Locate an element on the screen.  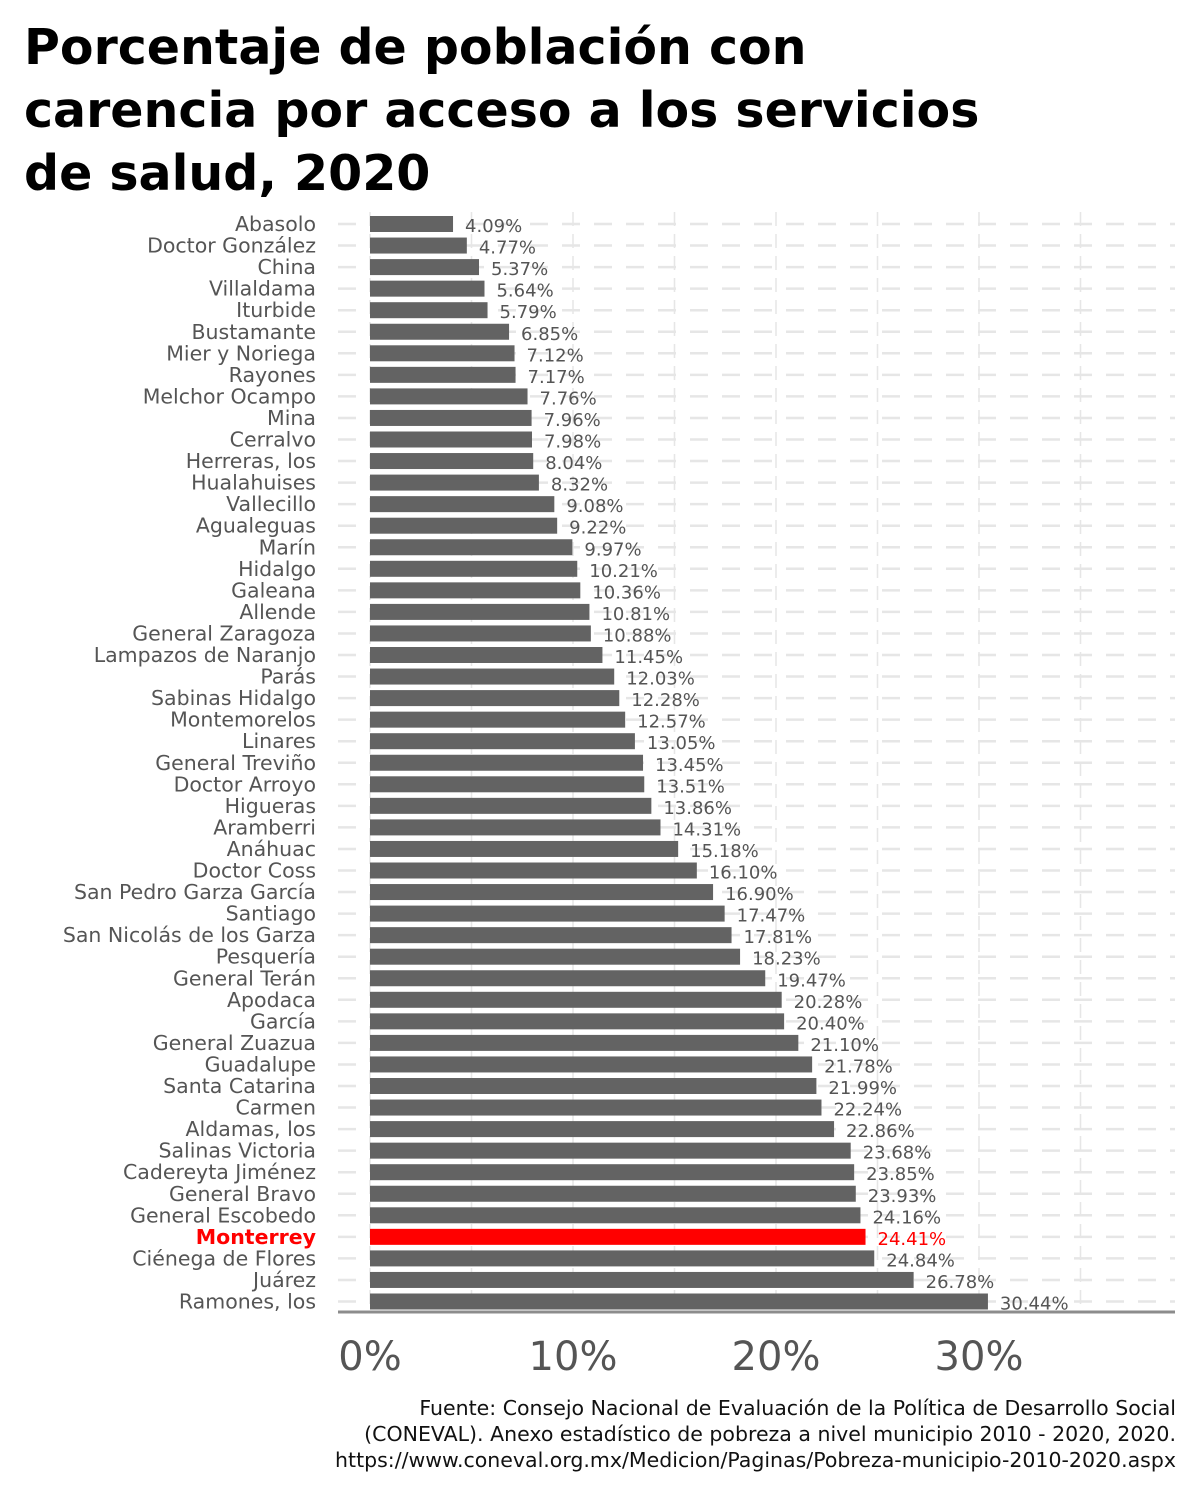
value-label: 24.16% is located at coordinates (906, 1217).